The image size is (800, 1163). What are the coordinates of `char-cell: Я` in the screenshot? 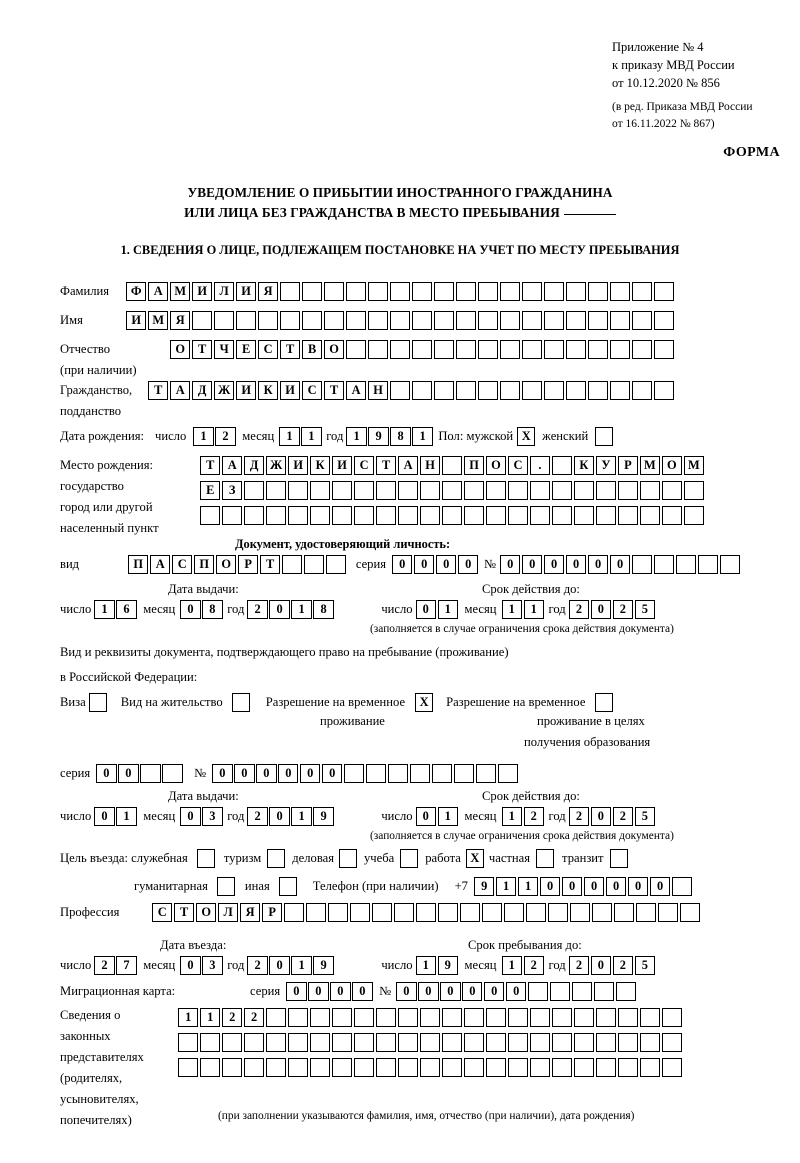 It's located at (180, 320).